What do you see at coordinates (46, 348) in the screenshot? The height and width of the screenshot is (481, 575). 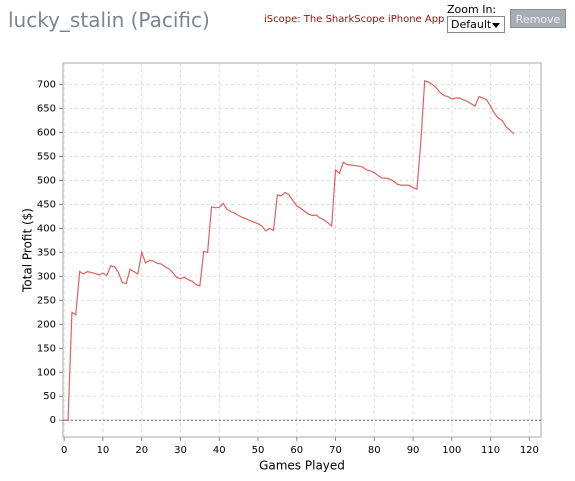 I see `y-tick-label: 150` at bounding box center [46, 348].